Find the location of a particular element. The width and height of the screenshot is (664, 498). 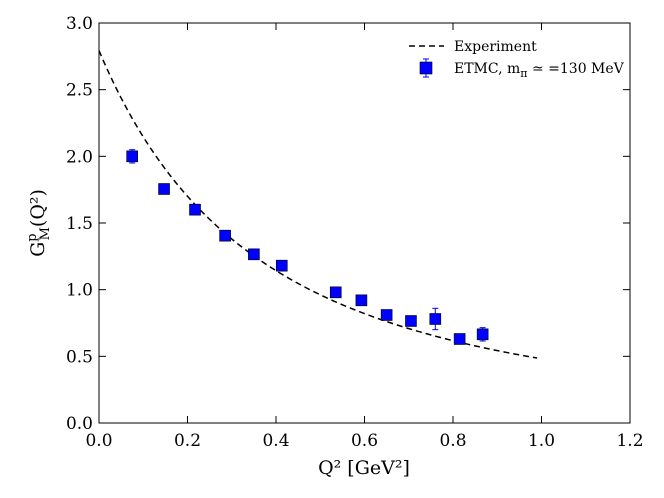

x-tick-label: 0.0 is located at coordinates (98, 441).